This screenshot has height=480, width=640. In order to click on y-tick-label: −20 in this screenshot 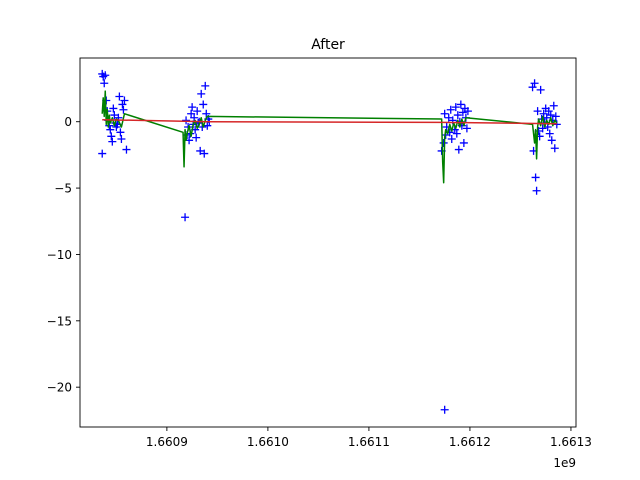, I will do `click(59, 388)`.